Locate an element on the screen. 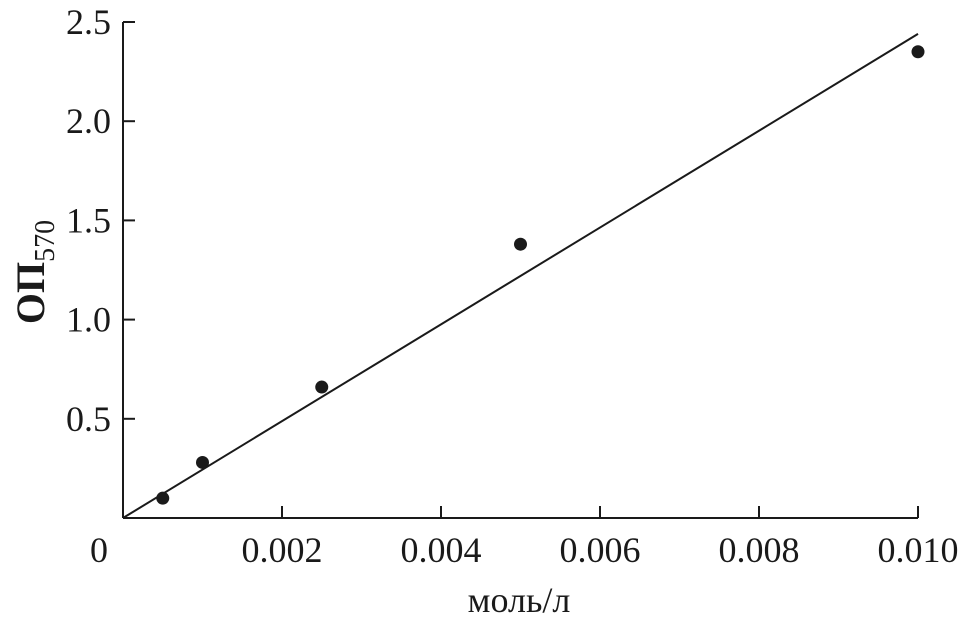 The image size is (963, 626). y-axis-title-subscript: 570 is located at coordinates (45, 241).